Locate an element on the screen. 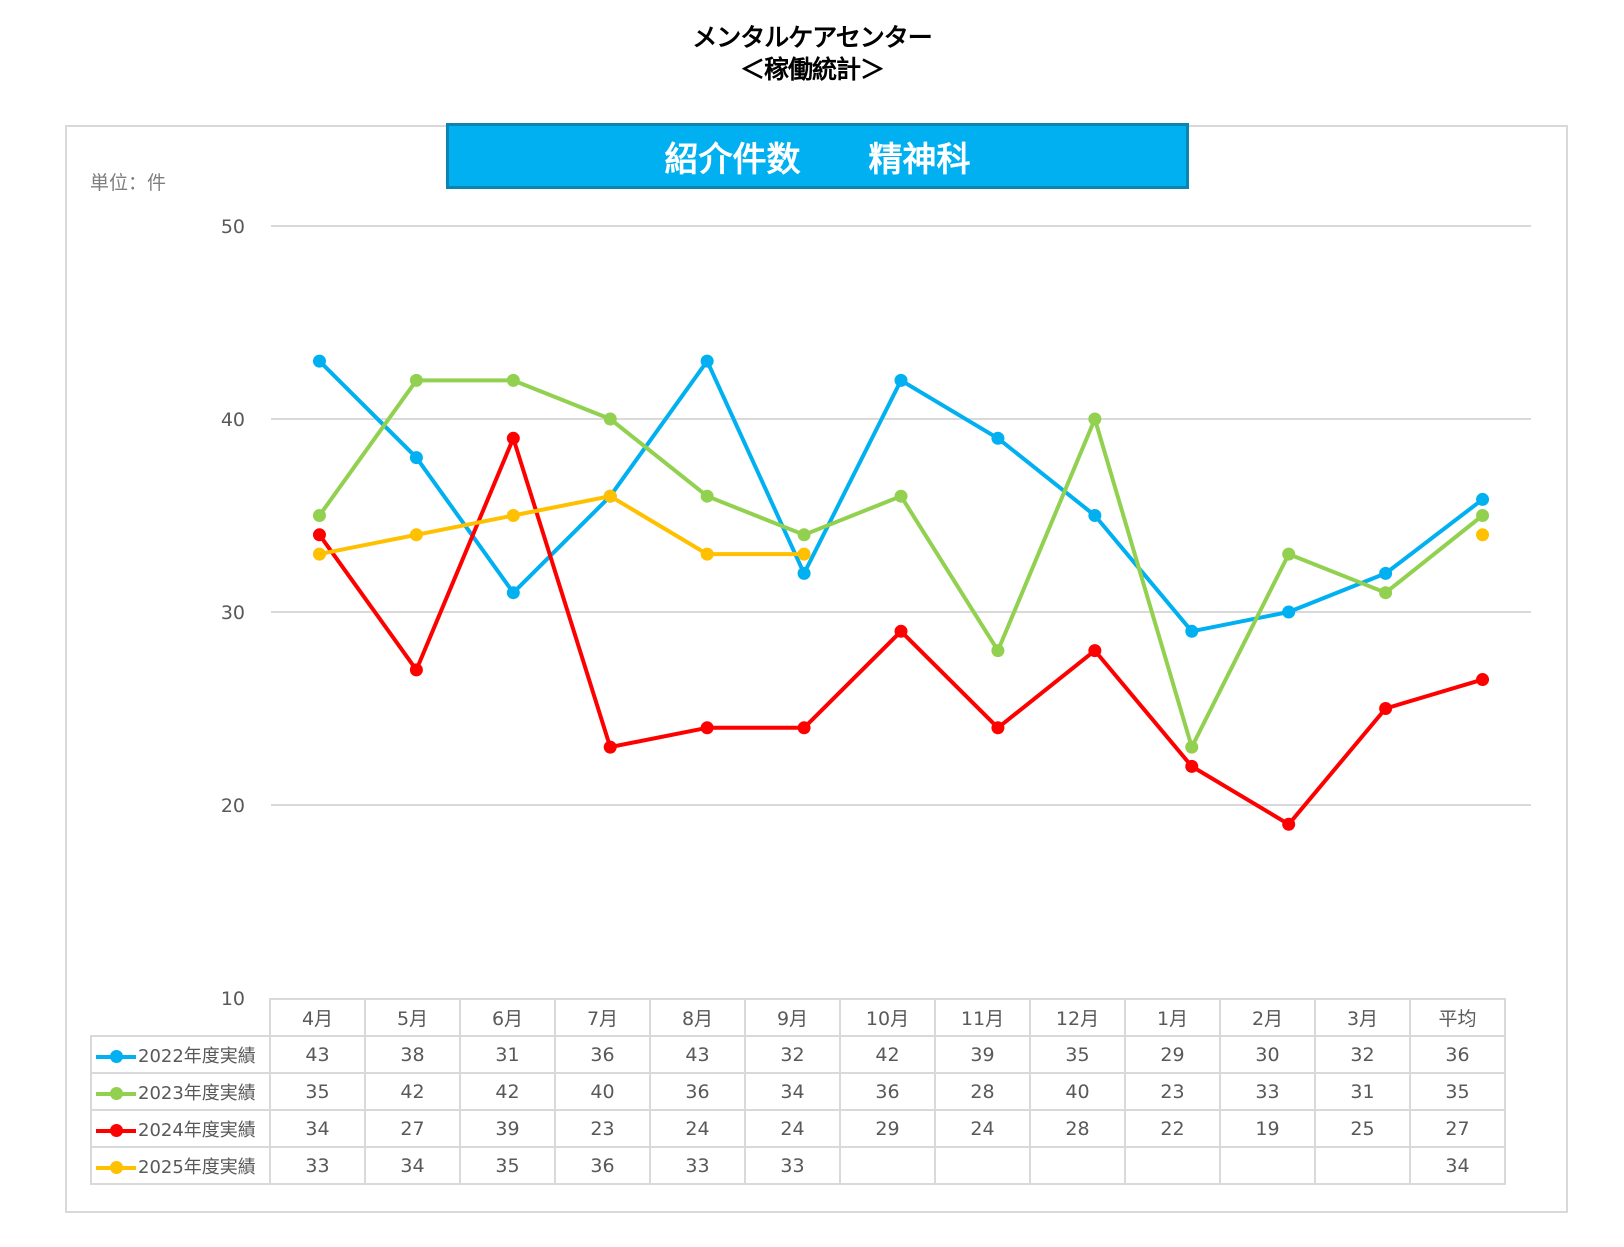 The height and width of the screenshot is (1247, 1624). series-name: 2024年度実績 is located at coordinates (197, 1130).